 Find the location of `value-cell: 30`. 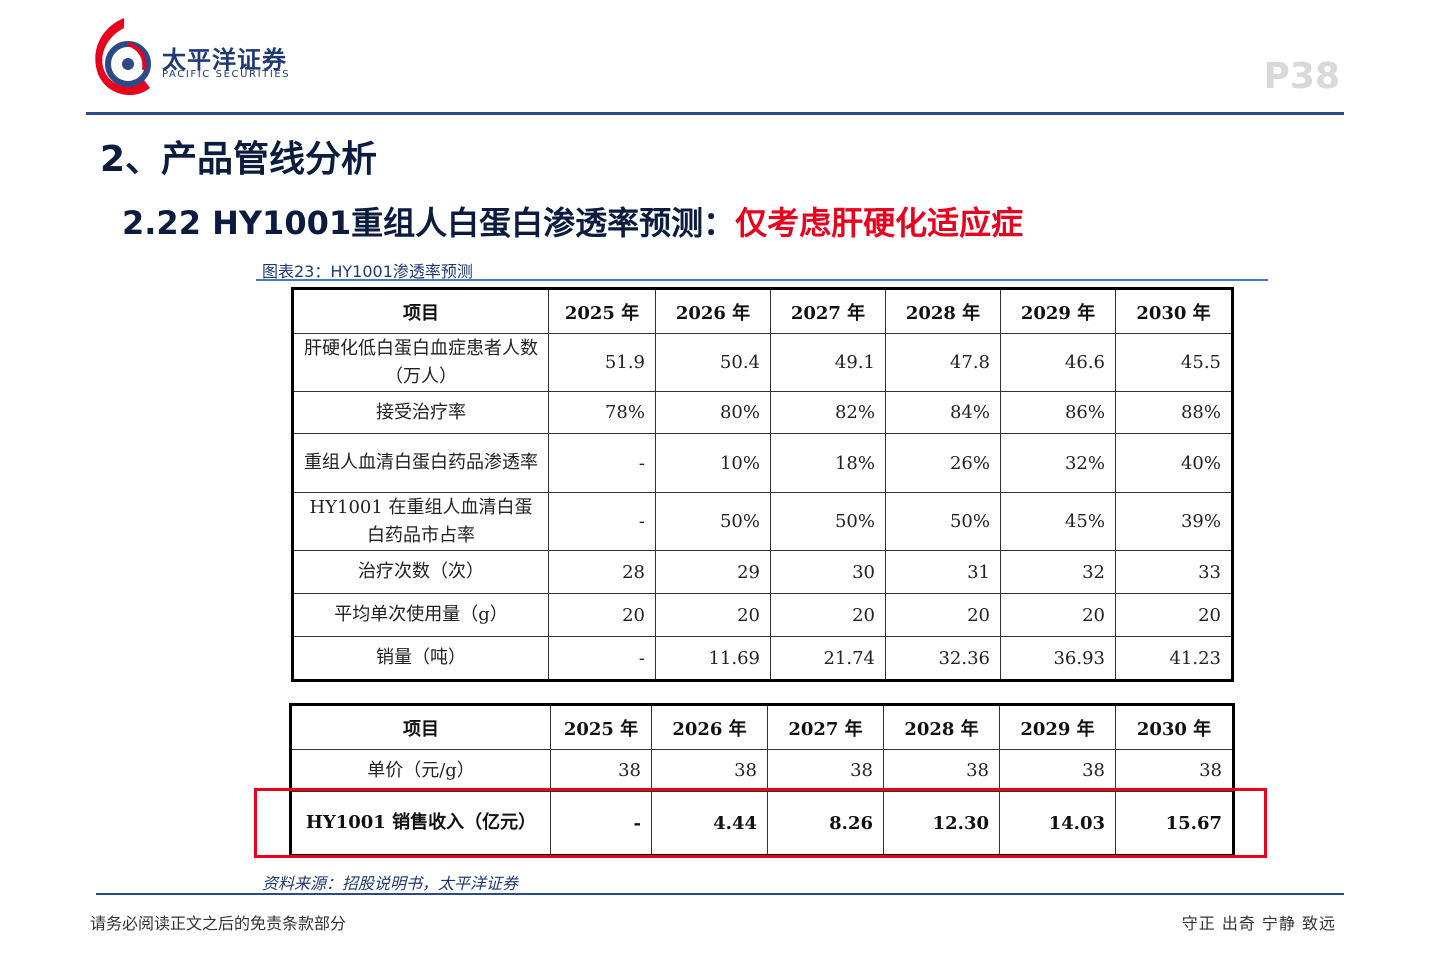

value-cell: 30 is located at coordinates (828, 572).